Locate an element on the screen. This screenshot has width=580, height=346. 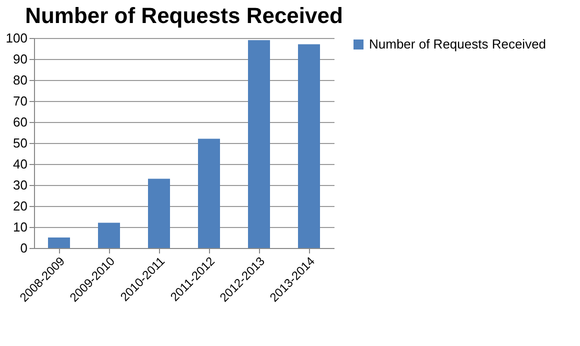
y-tick-label: 100 is located at coordinates (17, 38).